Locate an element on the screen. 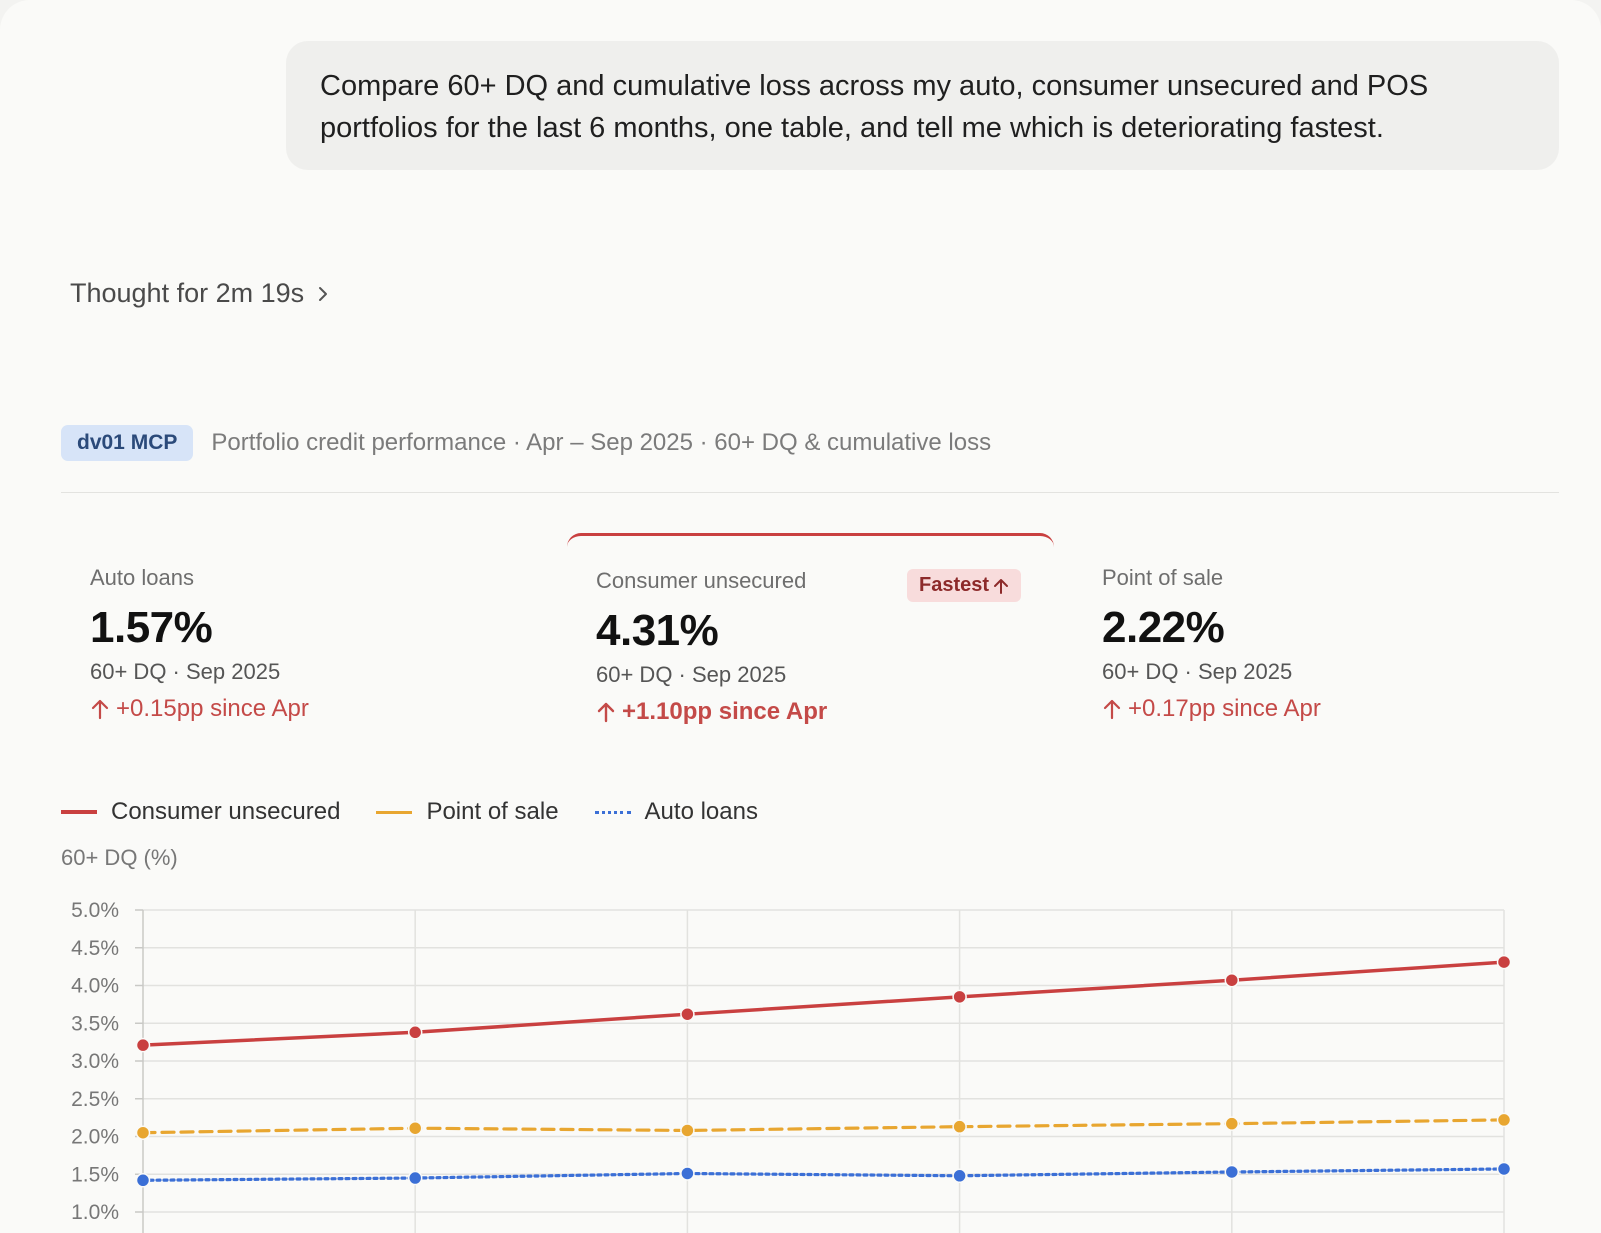 Image resolution: width=1601 pixels, height=1233 pixels. kpi-value: 2.22% is located at coordinates (1163, 627).